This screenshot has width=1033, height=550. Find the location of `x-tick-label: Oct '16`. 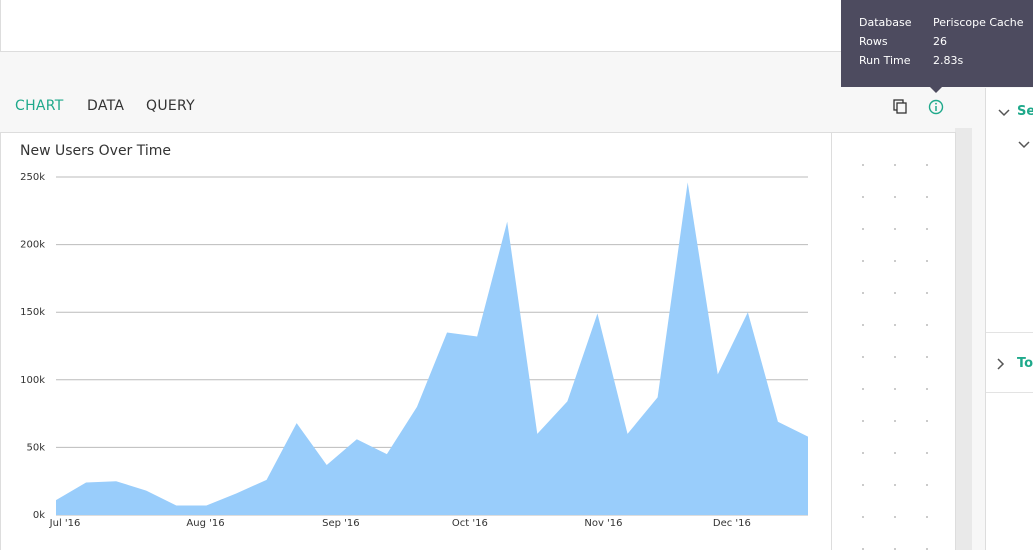

x-tick-label: Oct '16 is located at coordinates (470, 523).